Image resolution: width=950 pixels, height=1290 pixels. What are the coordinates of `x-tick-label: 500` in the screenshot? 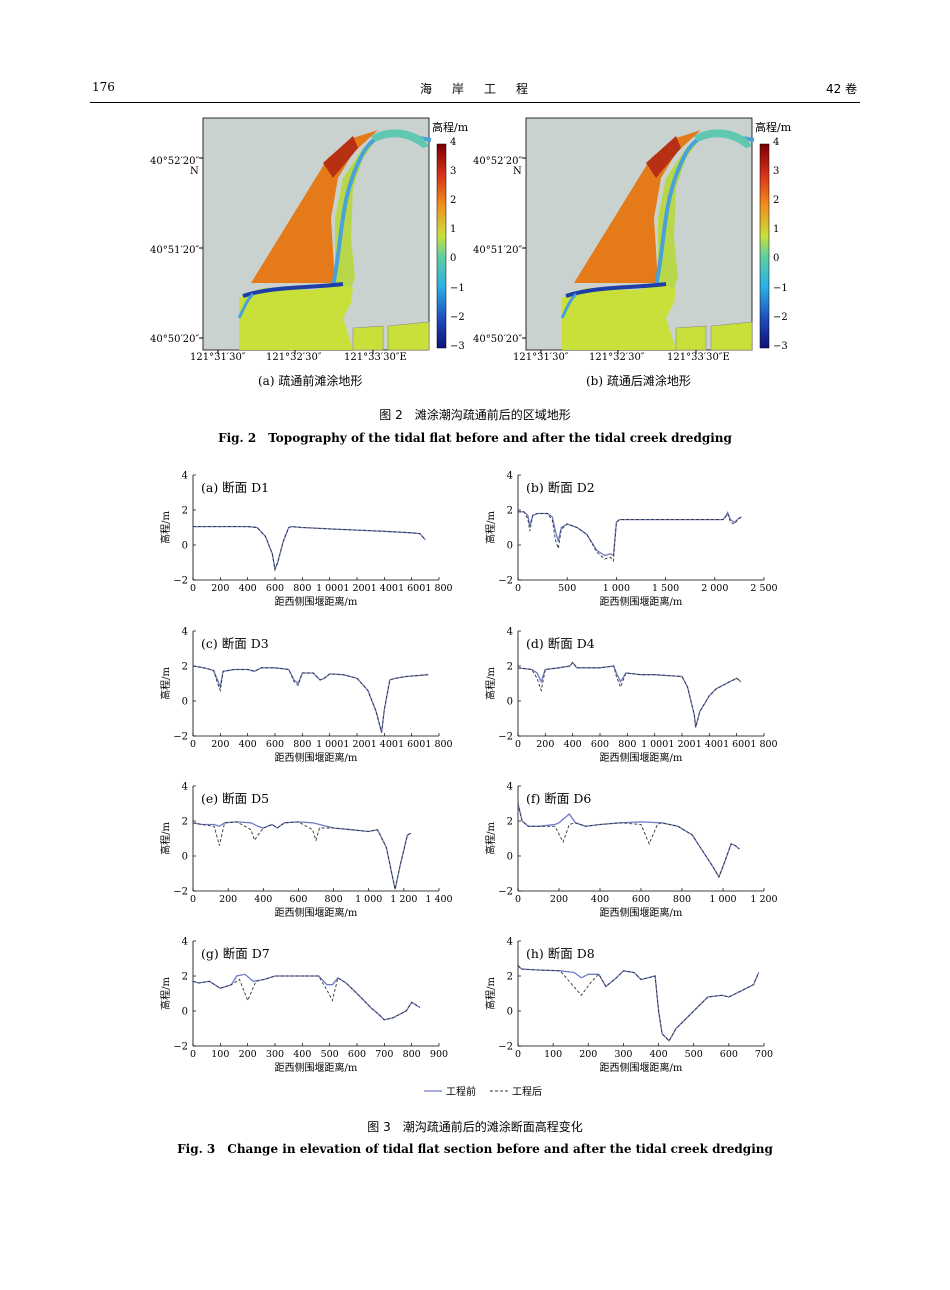 It's located at (567, 588).